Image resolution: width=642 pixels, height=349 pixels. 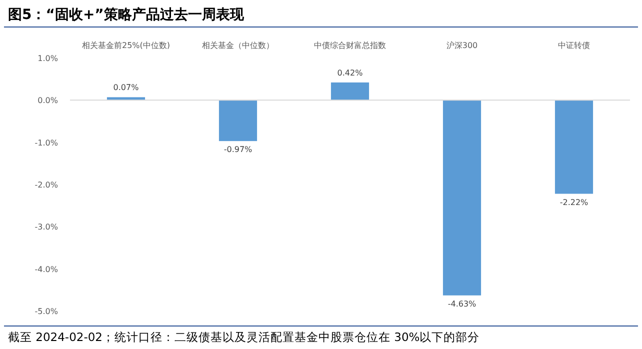 What do you see at coordinates (46, 227) in the screenshot?
I see `y-tick-label: -3.0%` at bounding box center [46, 227].